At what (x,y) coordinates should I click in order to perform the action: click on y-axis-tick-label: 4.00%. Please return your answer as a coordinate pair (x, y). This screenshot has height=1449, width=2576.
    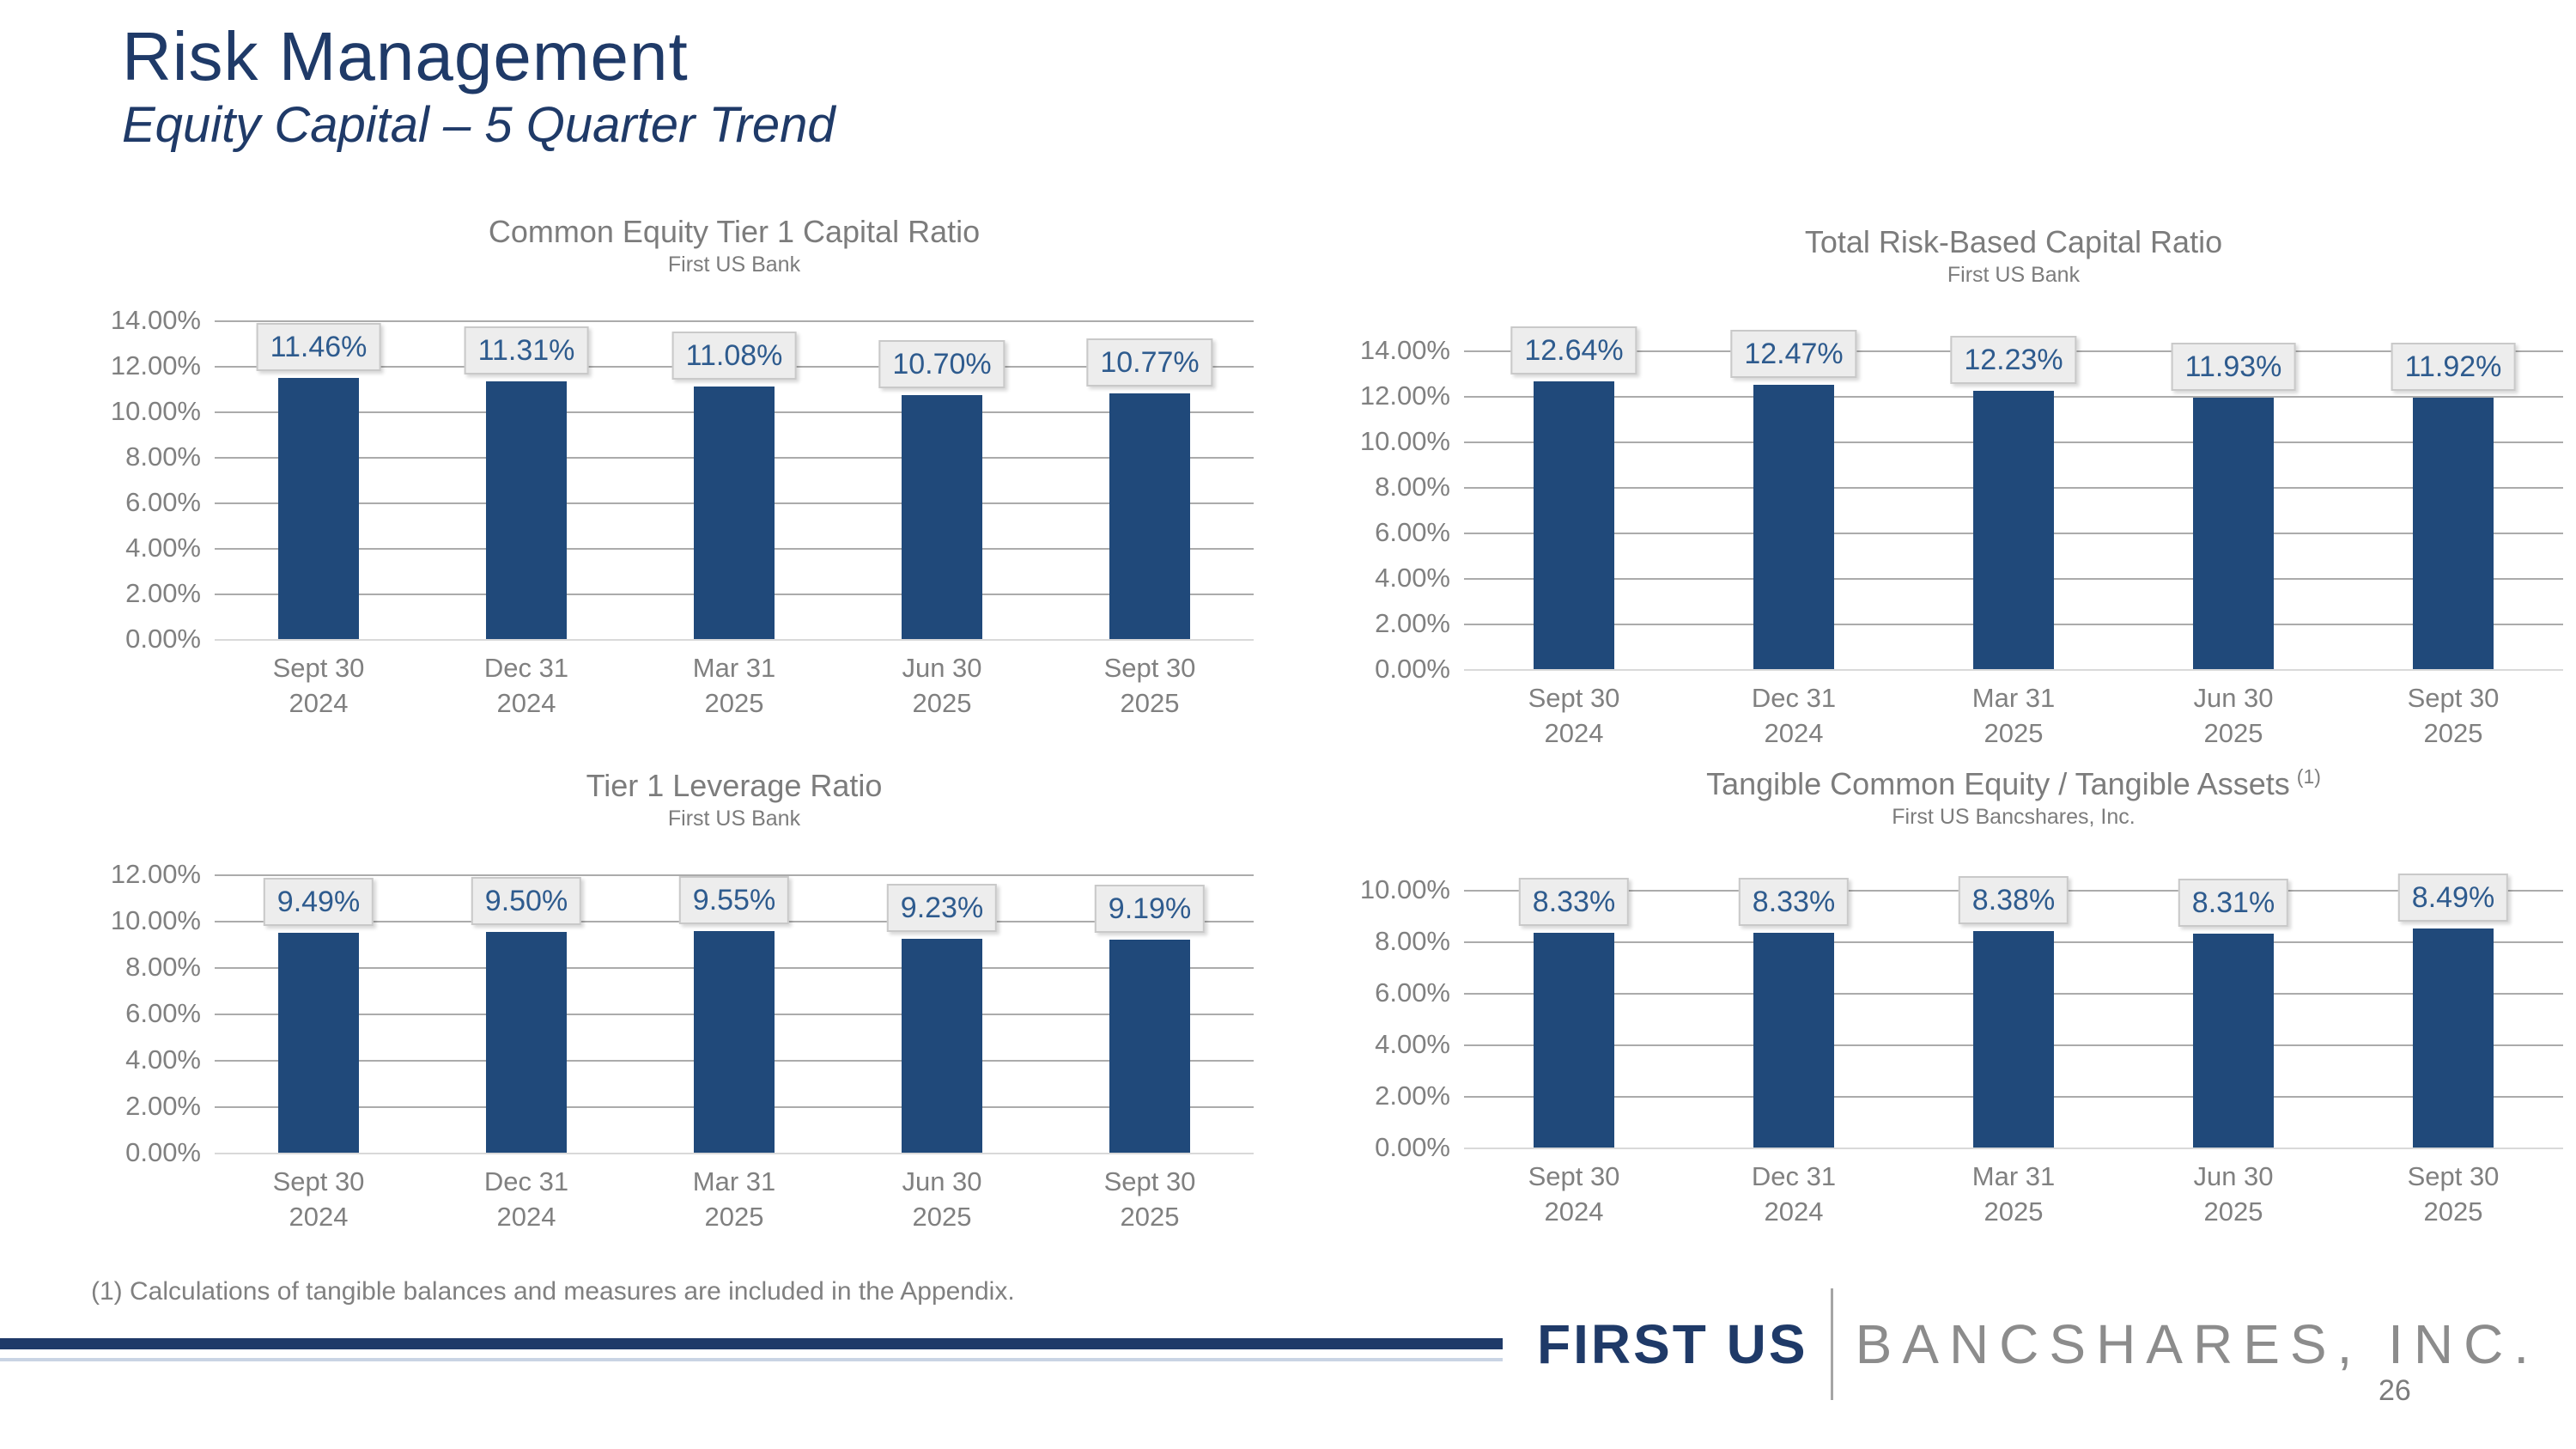
    Looking at the image, I should click on (163, 1059).